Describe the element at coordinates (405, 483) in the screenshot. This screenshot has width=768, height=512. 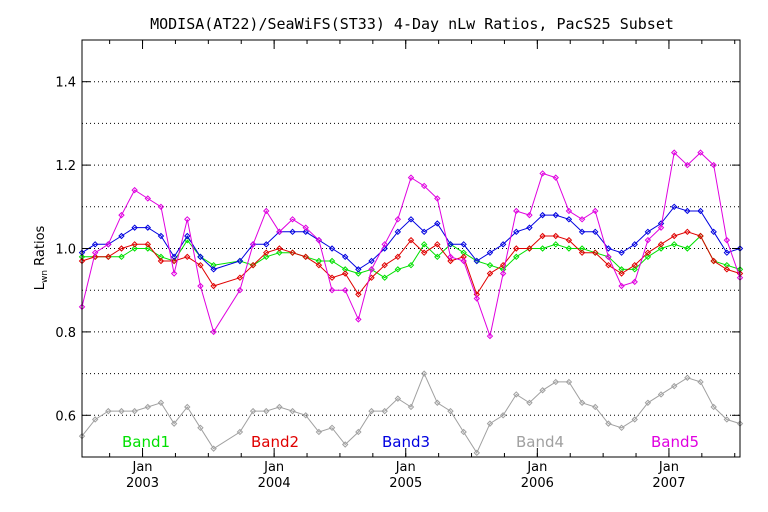
I see `x-tick-year: 2005` at that location.